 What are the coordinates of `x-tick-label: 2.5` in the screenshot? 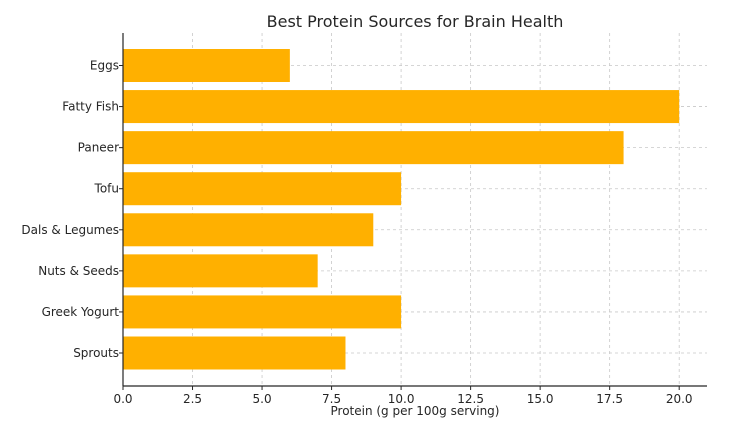 It's located at (192, 399).